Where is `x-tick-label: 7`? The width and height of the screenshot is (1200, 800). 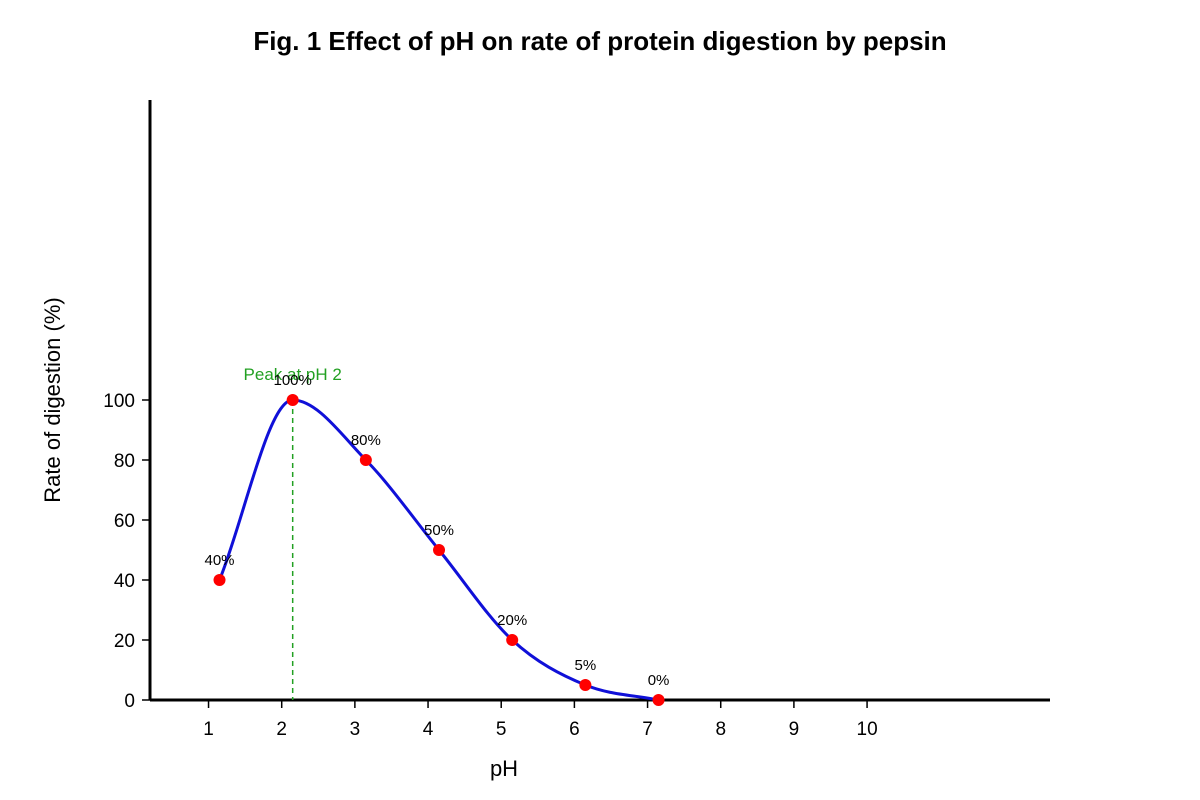 x-tick-label: 7 is located at coordinates (647, 729).